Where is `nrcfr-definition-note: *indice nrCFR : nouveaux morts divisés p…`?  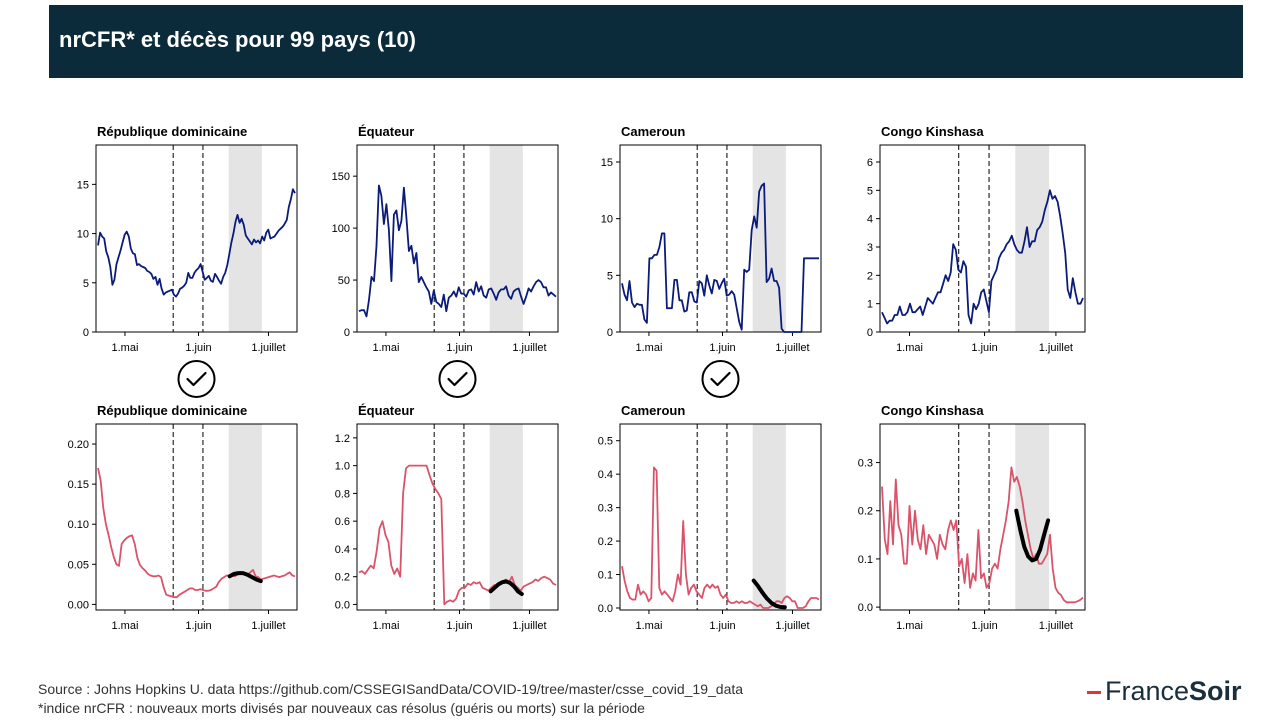 nrcfr-definition-note: *indice nrCFR : nouveaux morts divisés p… is located at coordinates (341, 708).